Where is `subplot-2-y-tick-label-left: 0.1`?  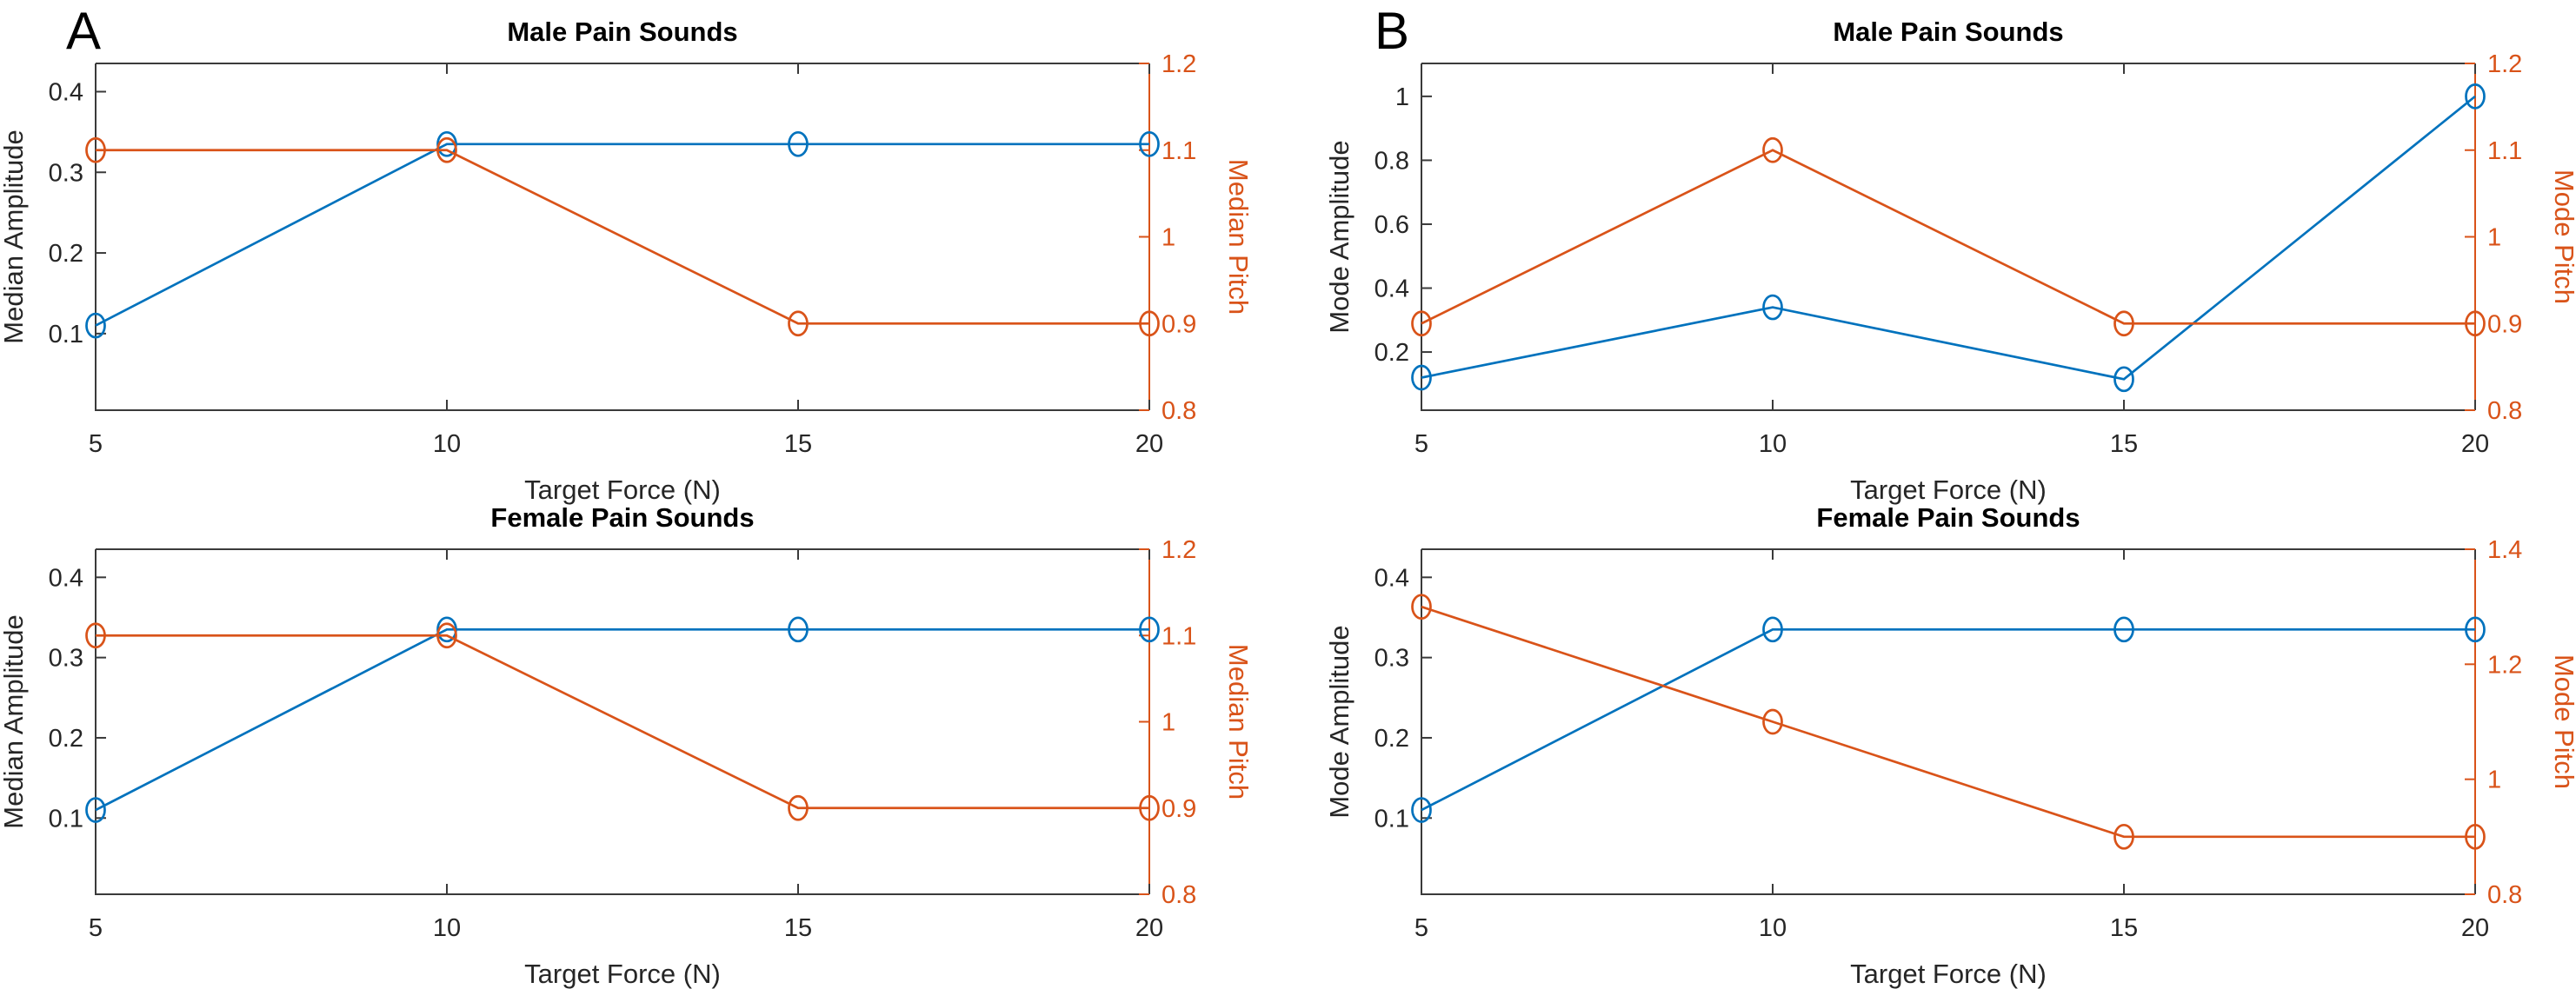 subplot-2-y-tick-label-left: 0.1 is located at coordinates (66, 819).